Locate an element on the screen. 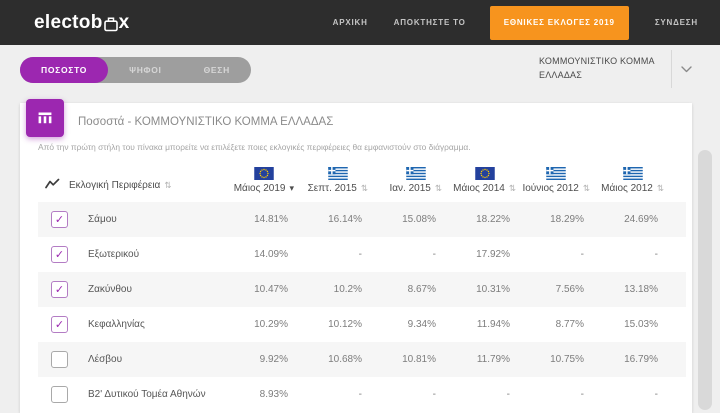 The height and width of the screenshot is (413, 720). tab-percentage: ΠΟΣΟΣΤΟ is located at coordinates (64, 70).